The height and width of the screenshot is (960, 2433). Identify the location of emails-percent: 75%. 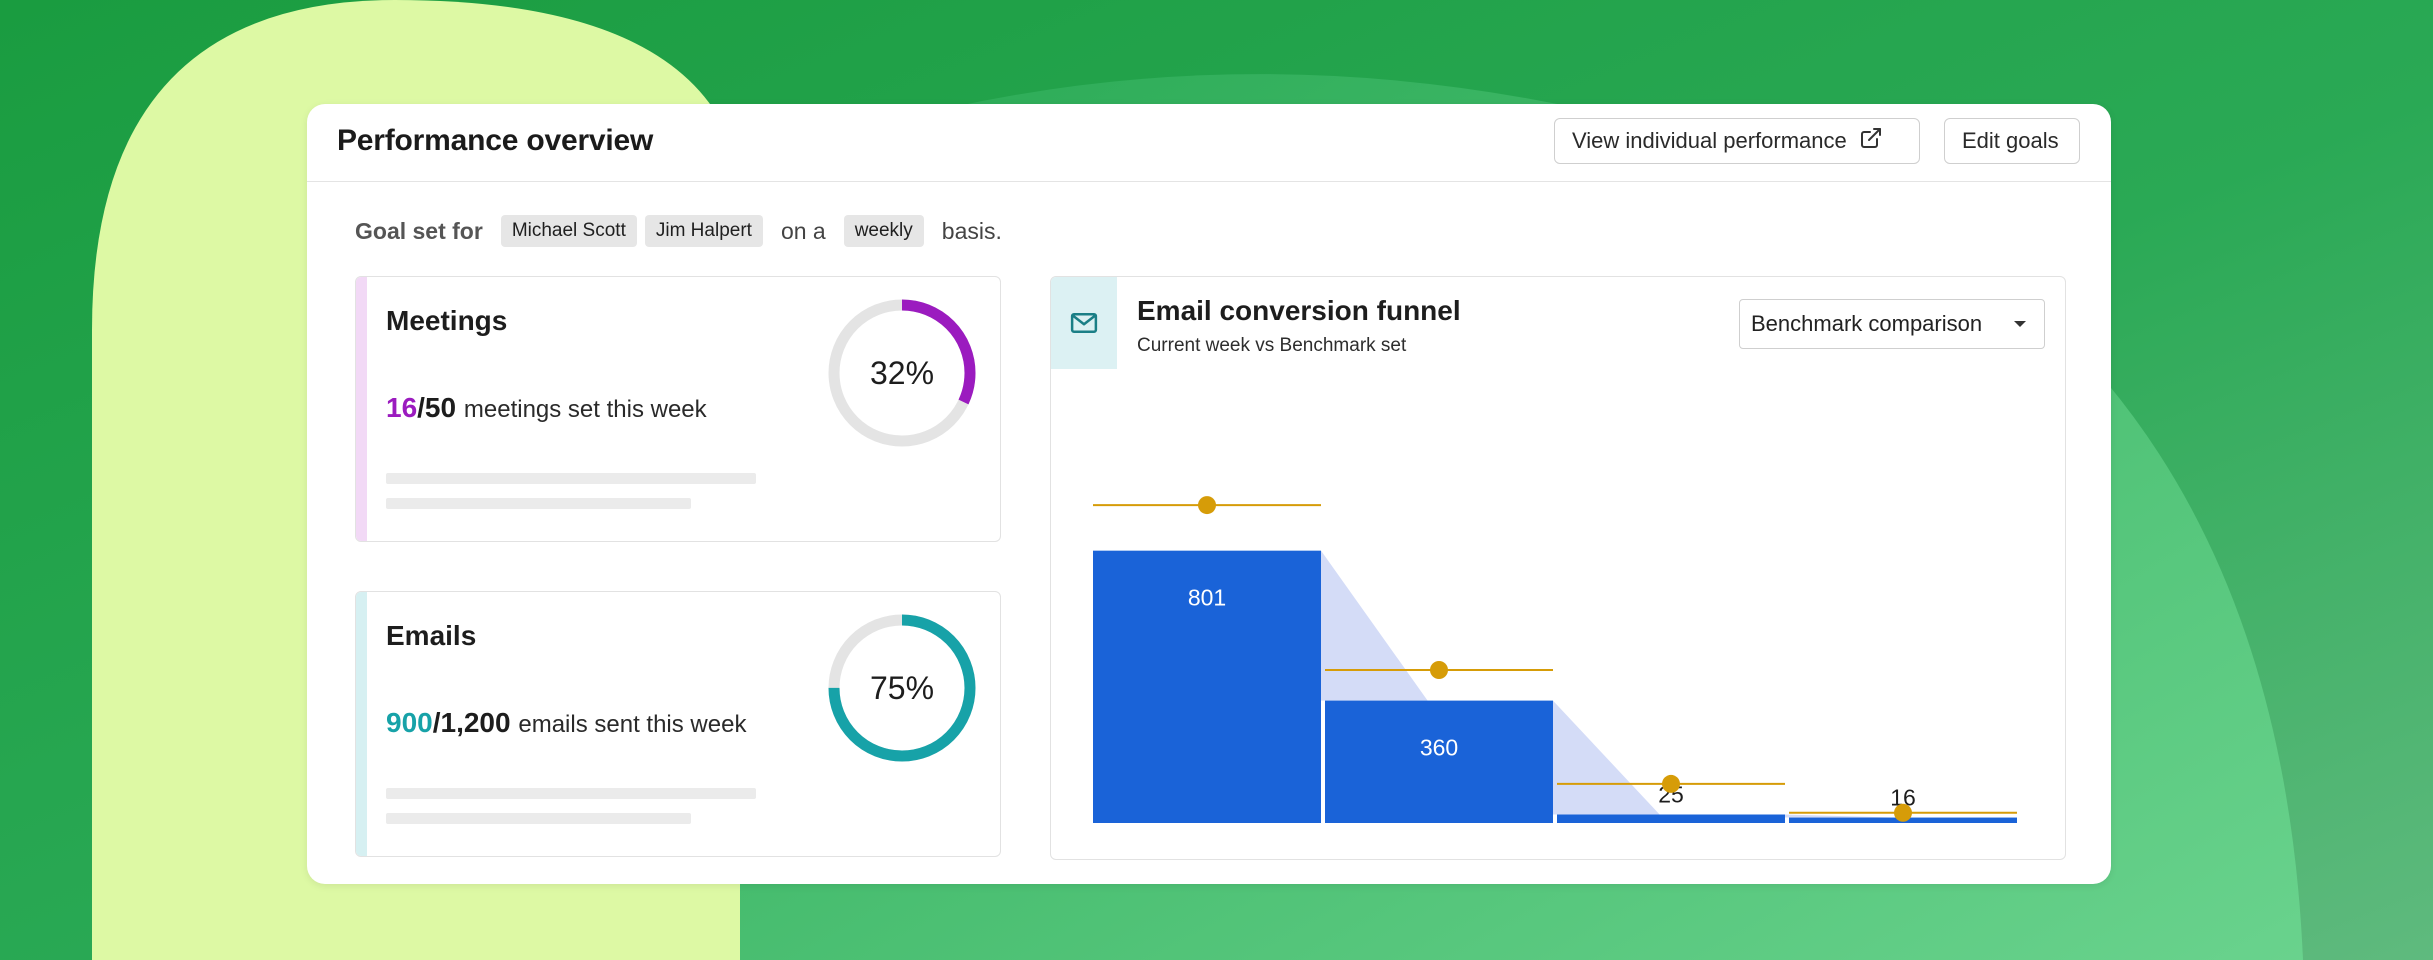
(902, 687).